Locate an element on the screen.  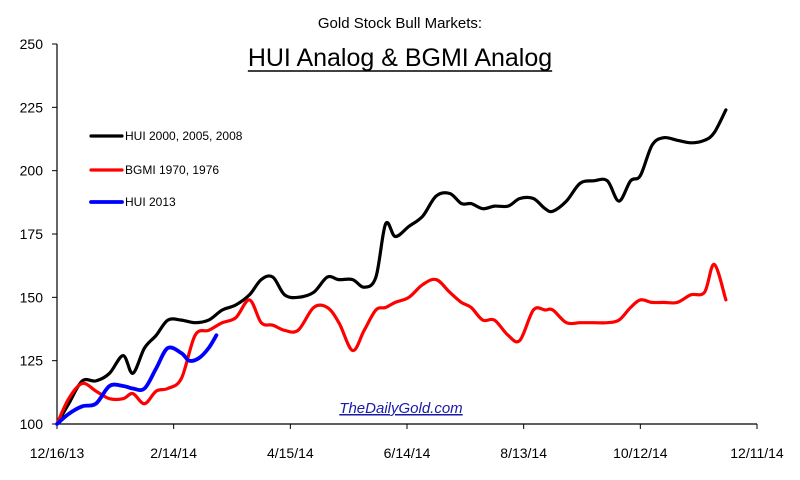
y-tick-label: 100 is located at coordinates (32, 424).